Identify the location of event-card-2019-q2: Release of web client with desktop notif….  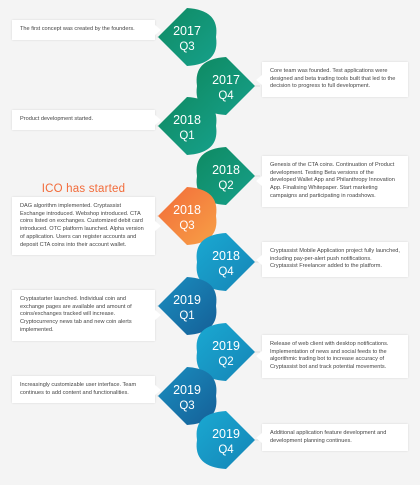
(332, 356).